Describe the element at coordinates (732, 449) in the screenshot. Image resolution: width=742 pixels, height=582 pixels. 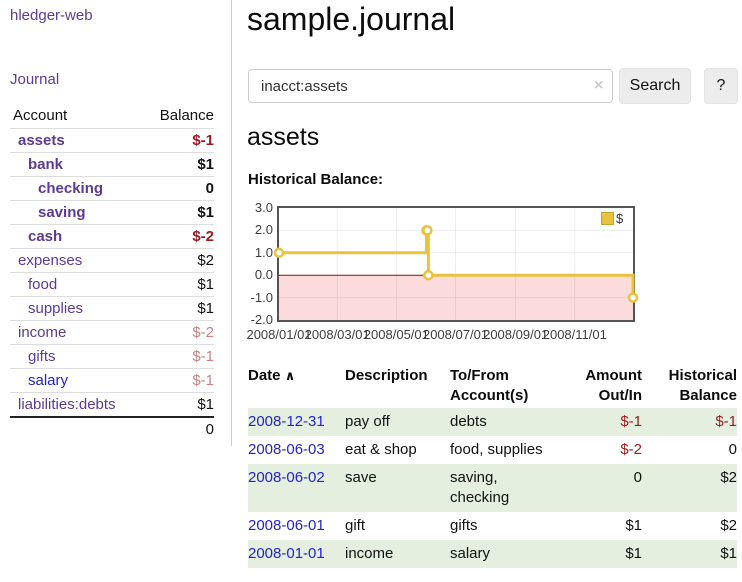
I see `register-balance: 0` at that location.